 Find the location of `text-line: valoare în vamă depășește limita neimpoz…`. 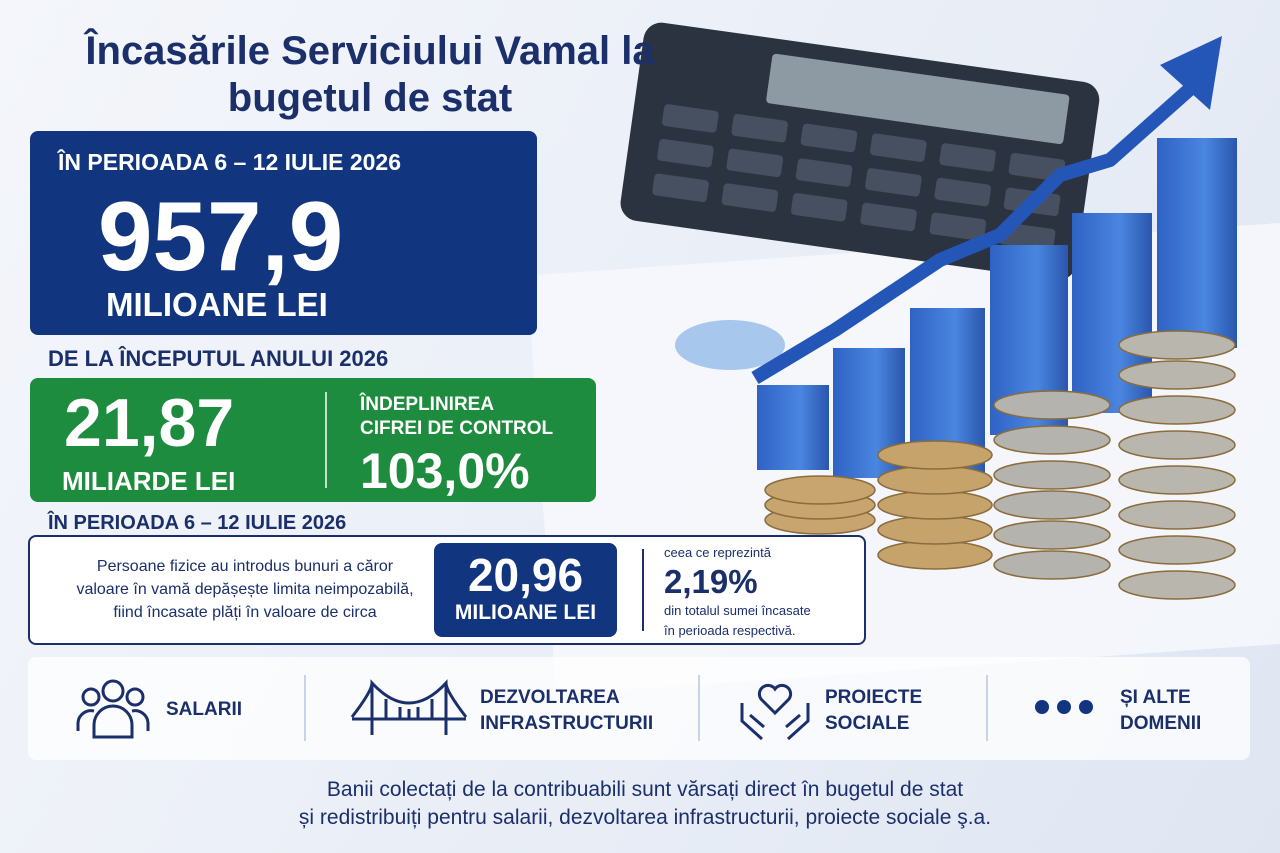

text-line: valoare în vamă depășește limita neimpoz… is located at coordinates (245, 589).